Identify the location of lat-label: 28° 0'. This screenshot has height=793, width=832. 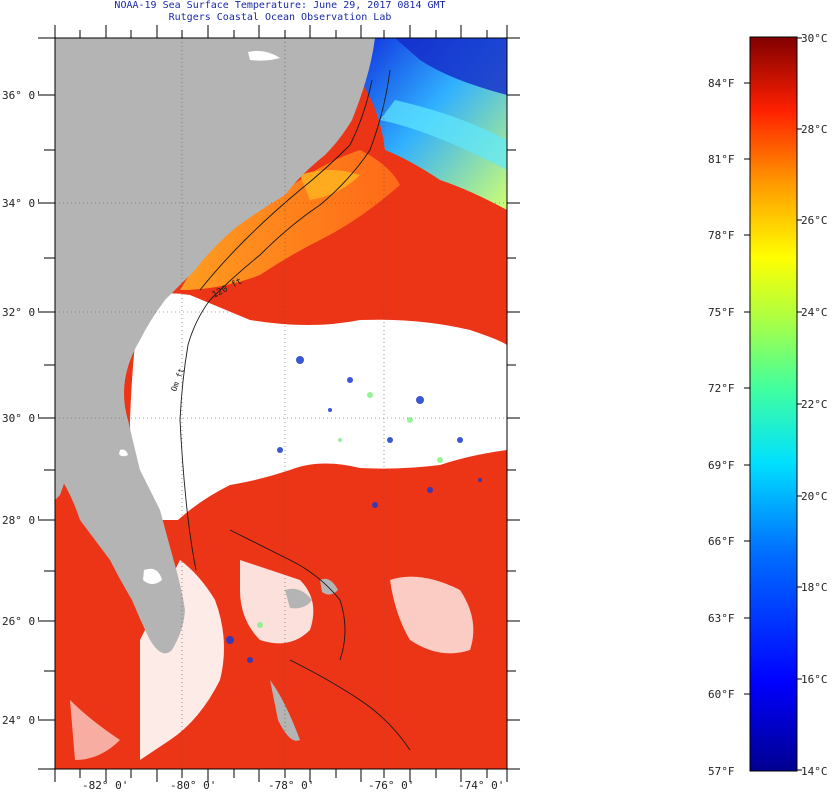
(22, 520).